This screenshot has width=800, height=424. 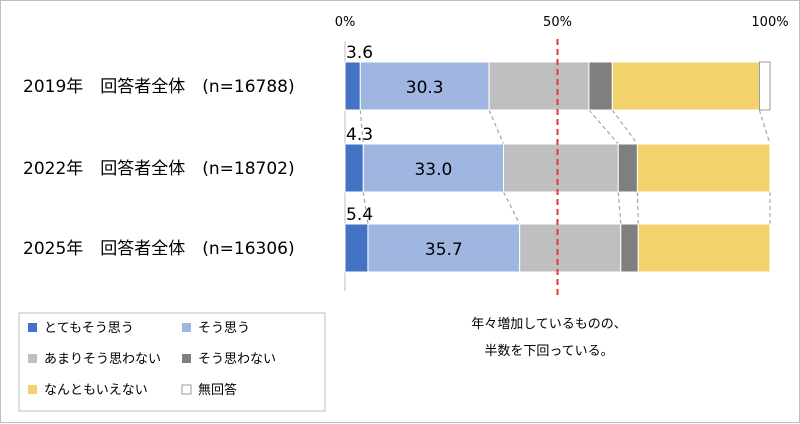 I want to click on data-label: 30.3, so click(x=425, y=88).